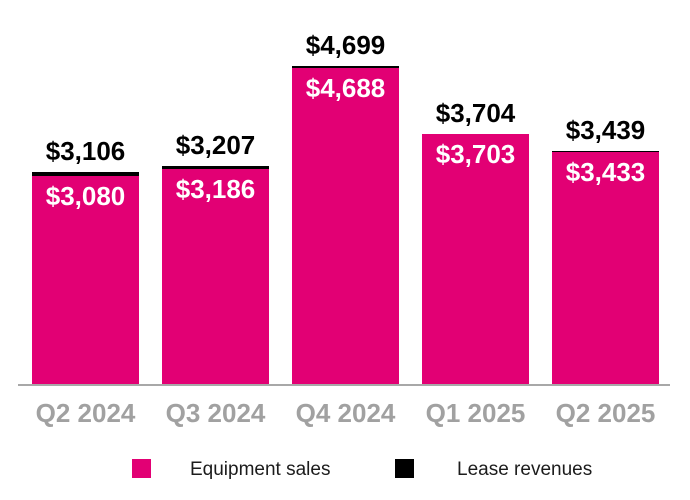 The height and width of the screenshot is (500, 690). I want to click on bar-stack: $3,703, so click(475, 259).